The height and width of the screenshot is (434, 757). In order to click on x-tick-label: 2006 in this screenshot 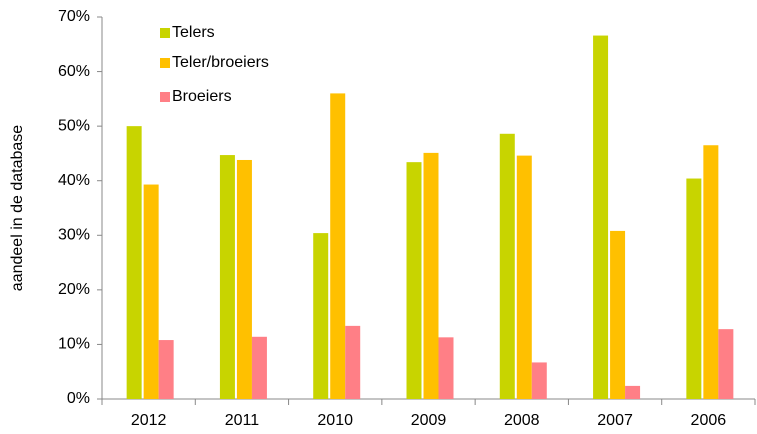, I will do `click(709, 420)`.